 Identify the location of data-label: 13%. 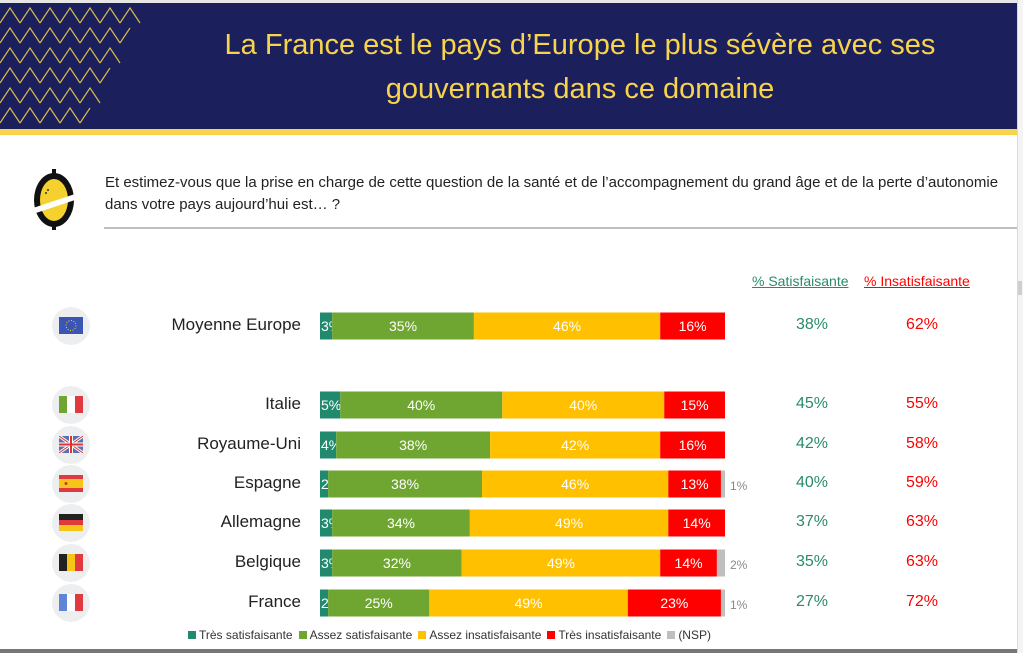
(695, 484).